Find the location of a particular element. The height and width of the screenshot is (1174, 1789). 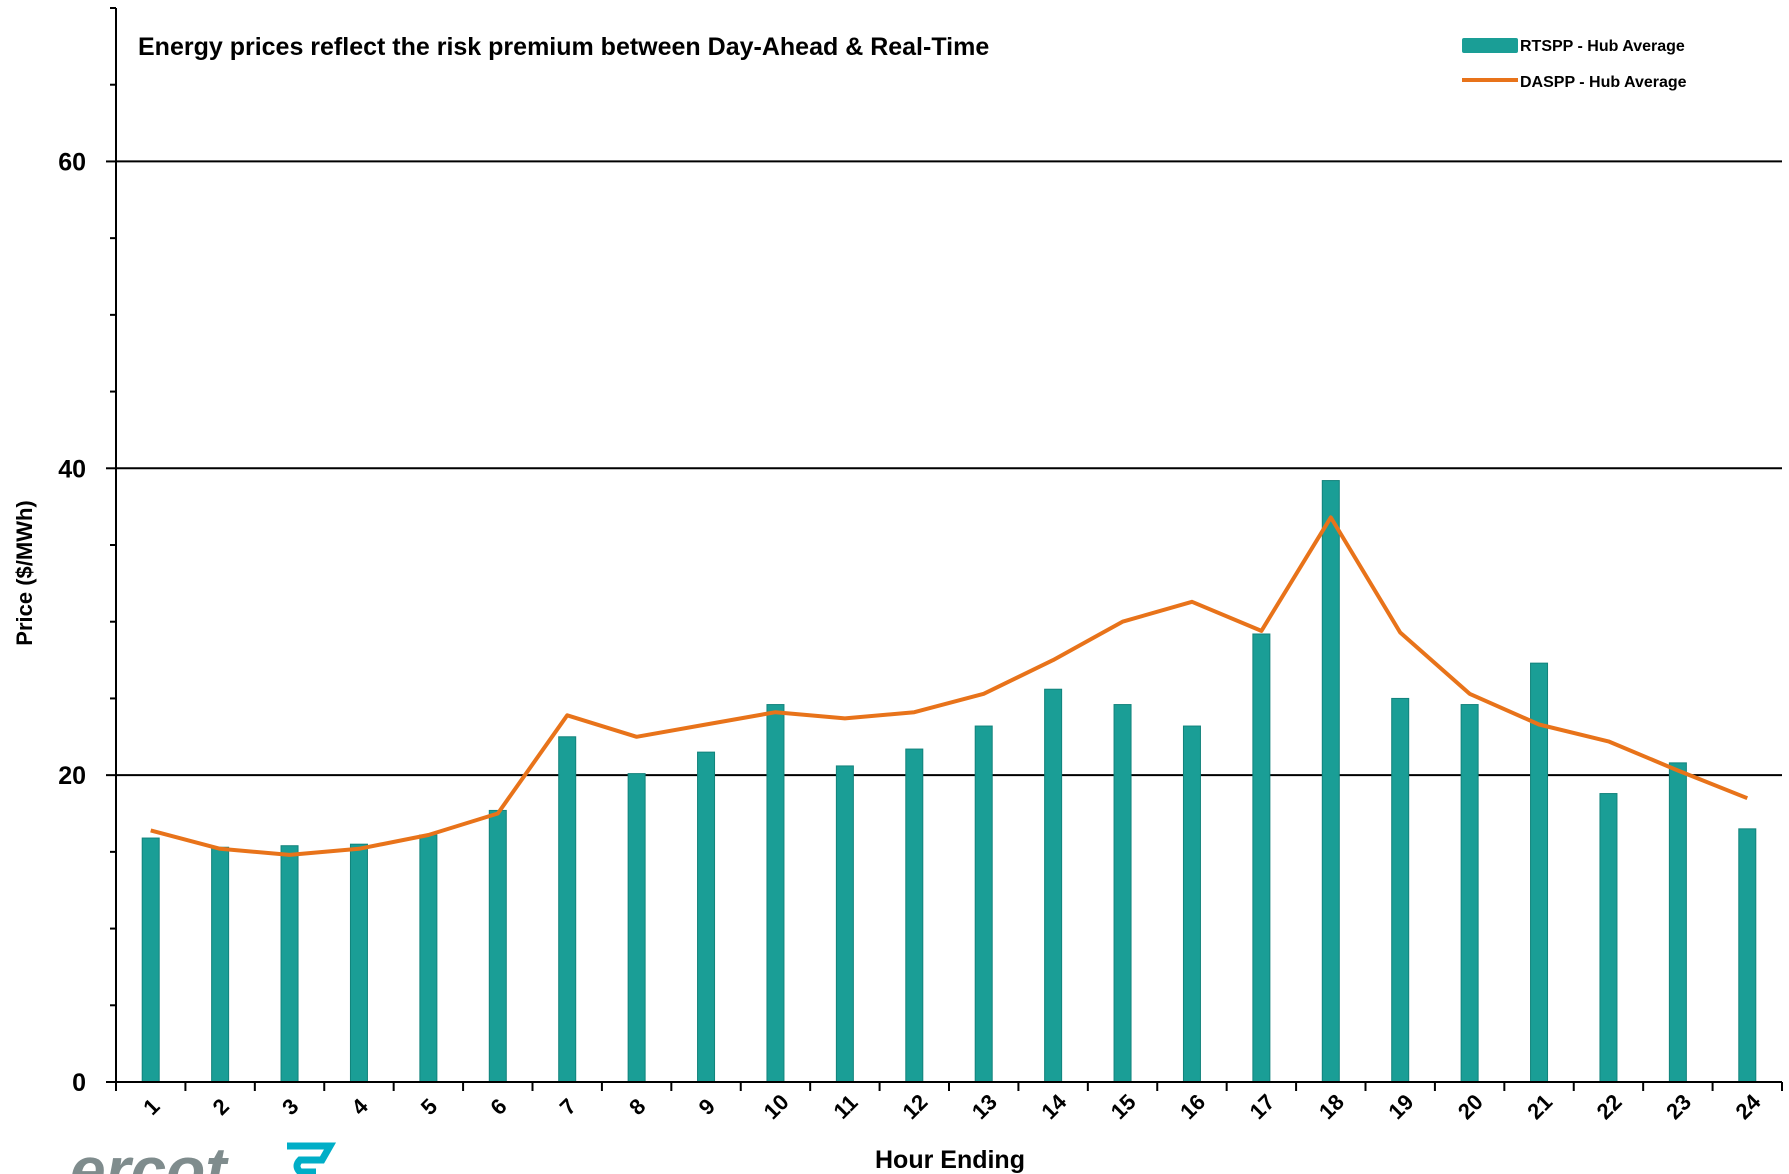

y-tick-label-40: 40 is located at coordinates (72, 469).